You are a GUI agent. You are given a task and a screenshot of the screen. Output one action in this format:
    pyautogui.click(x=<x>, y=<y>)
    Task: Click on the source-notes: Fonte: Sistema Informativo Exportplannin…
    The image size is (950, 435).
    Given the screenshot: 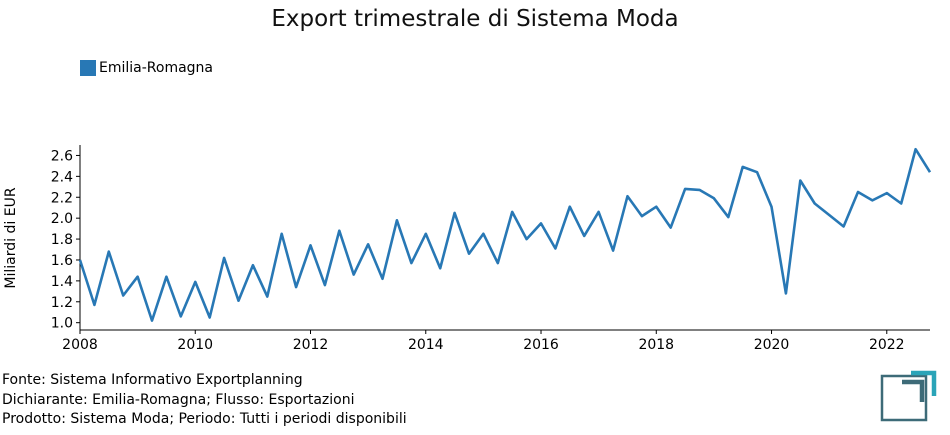 What is the action you would take?
    pyautogui.click(x=204, y=400)
    